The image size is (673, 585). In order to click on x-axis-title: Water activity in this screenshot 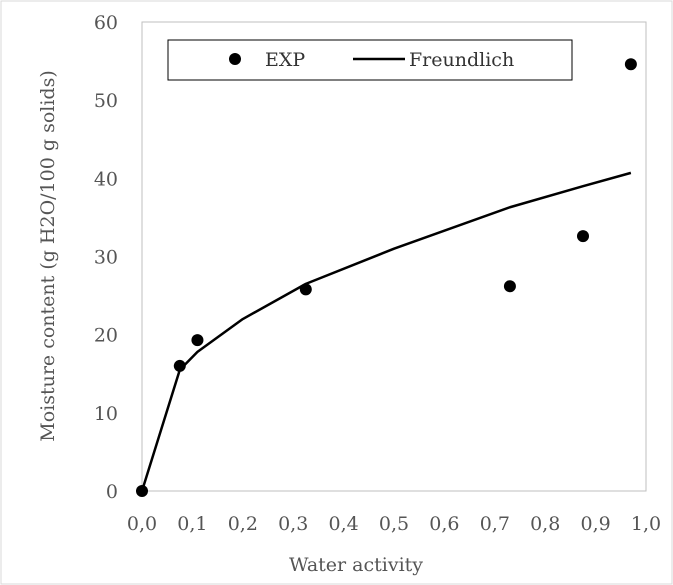, I will do `click(356, 565)`.